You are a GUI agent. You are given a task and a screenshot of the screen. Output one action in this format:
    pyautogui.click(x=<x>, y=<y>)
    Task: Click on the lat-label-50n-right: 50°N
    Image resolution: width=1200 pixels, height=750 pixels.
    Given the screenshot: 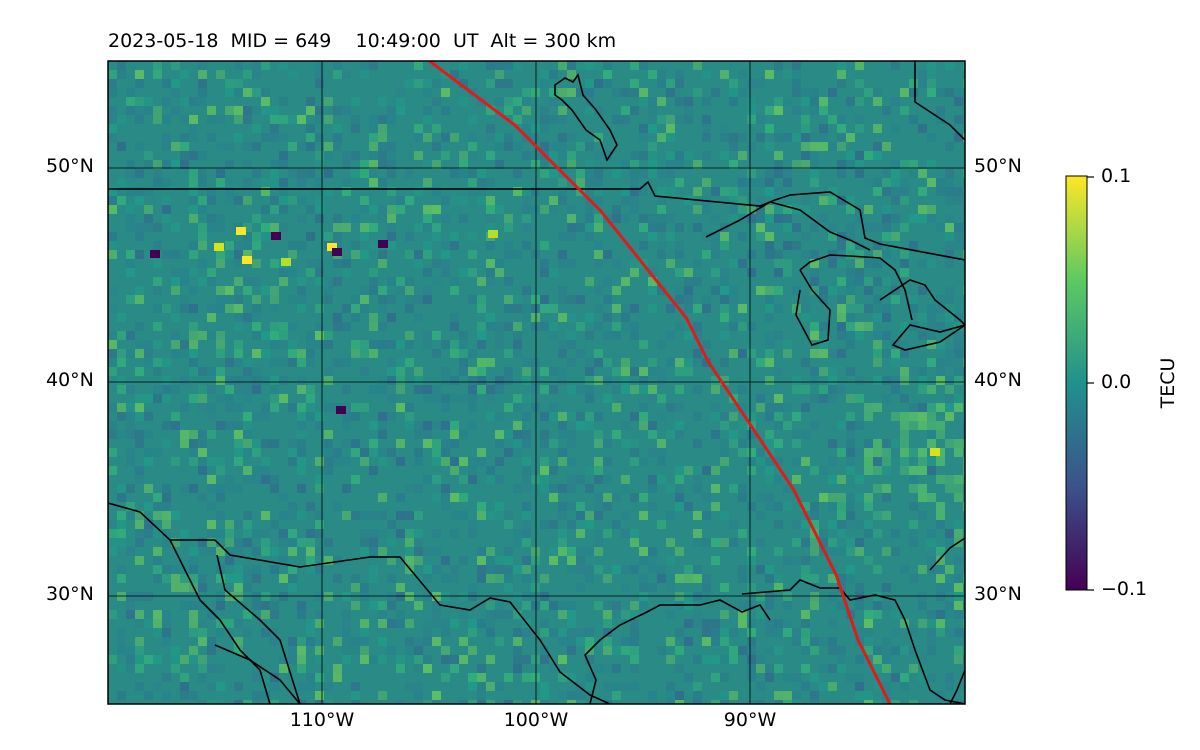 What is the action you would take?
    pyautogui.click(x=998, y=166)
    